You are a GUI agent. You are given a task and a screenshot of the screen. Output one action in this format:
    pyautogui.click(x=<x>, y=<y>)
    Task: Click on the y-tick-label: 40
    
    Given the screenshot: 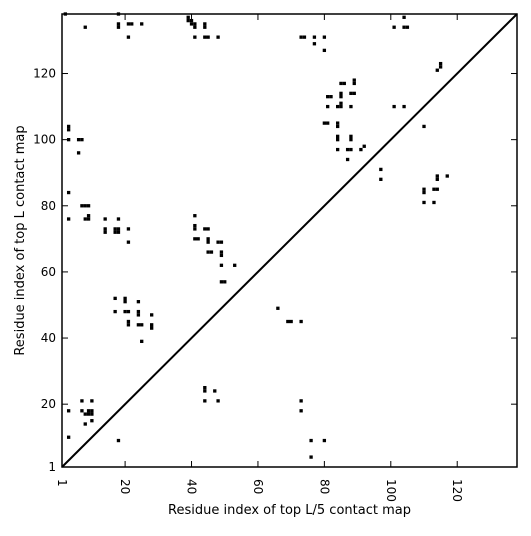 What is the action you would take?
    pyautogui.click(x=48, y=338)
    